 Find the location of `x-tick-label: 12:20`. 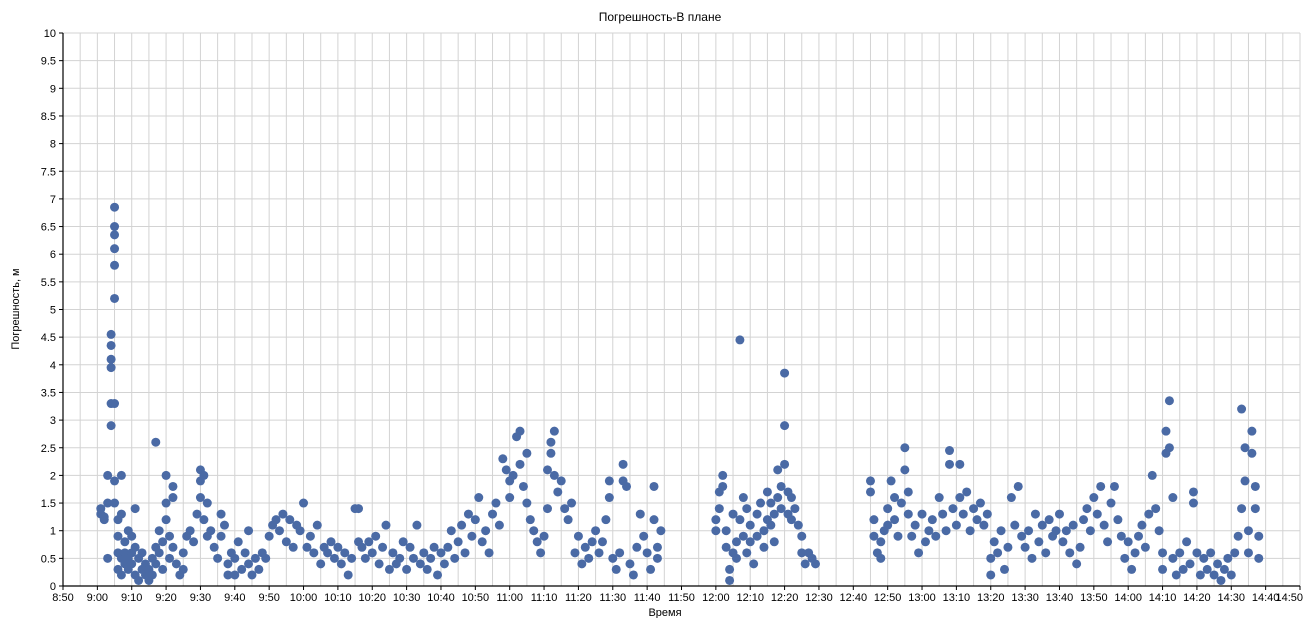

x-tick-label: 12:20 is located at coordinates (785, 598).